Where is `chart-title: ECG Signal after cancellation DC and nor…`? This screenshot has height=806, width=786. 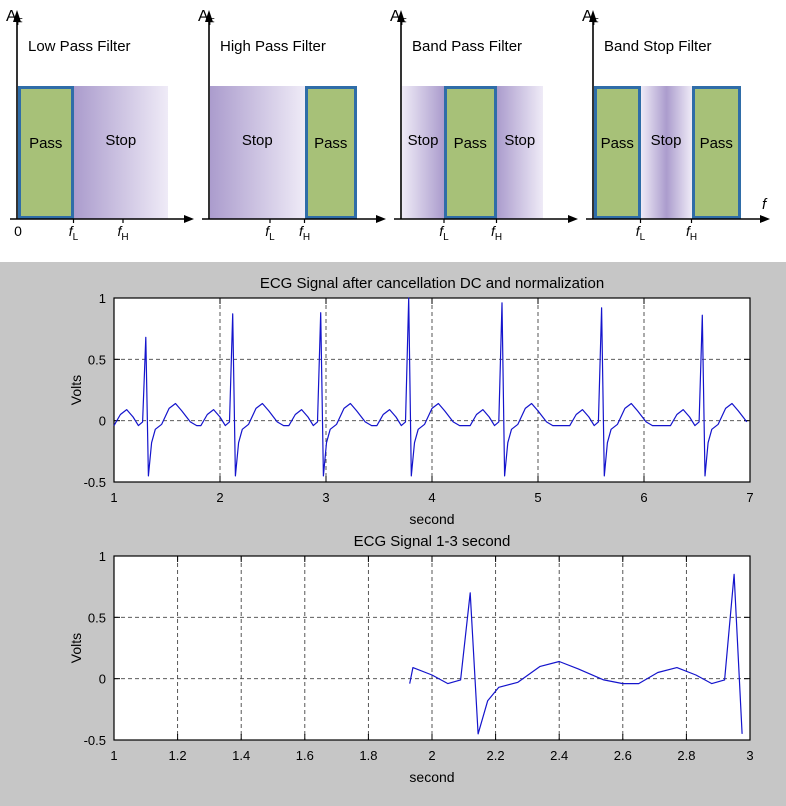 chart-title: ECG Signal after cancellation DC and nor… is located at coordinates (432, 283).